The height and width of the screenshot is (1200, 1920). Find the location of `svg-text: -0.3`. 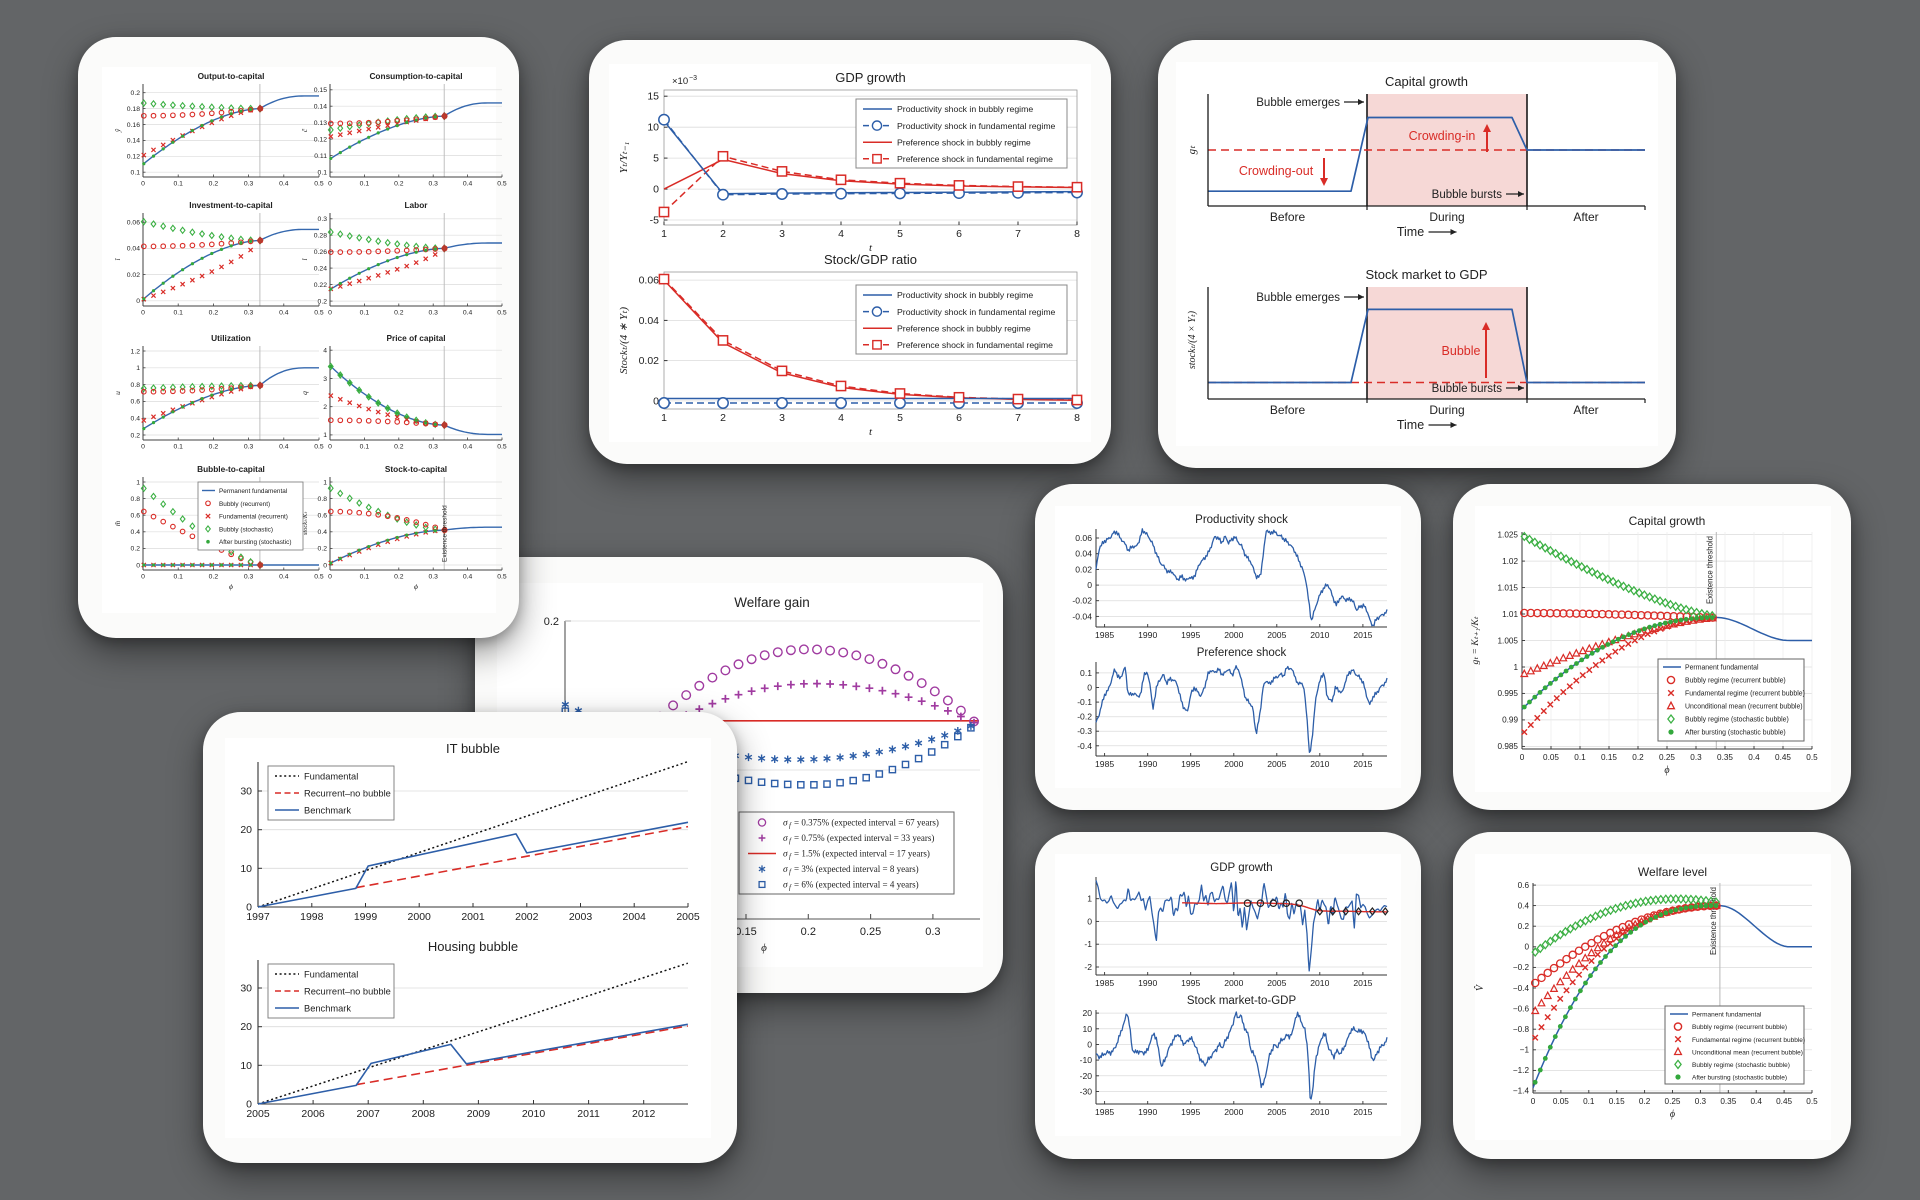

svg-text: -0.3 is located at coordinates (1084, 731).